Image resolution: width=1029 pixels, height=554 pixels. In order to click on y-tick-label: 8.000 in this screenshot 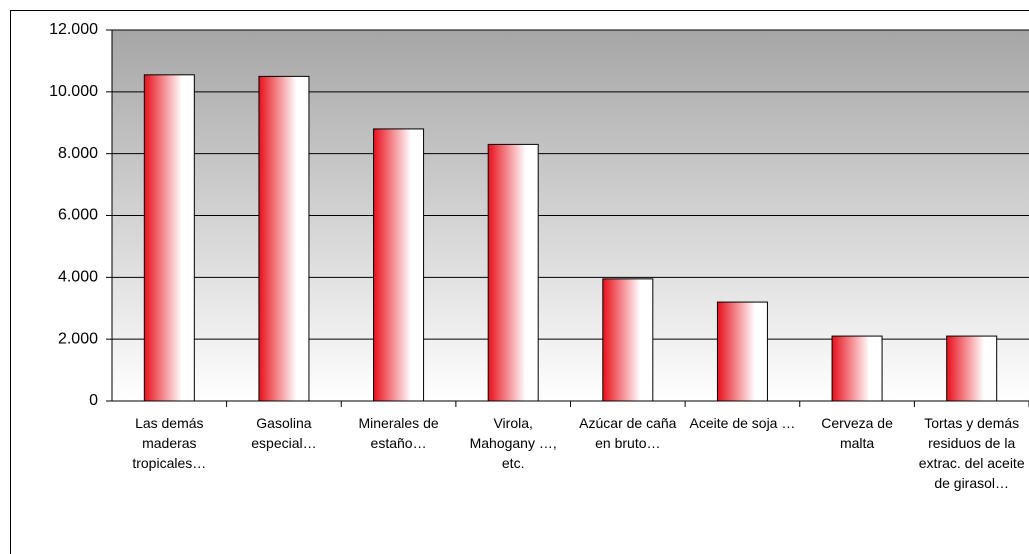, I will do `click(78, 153)`.